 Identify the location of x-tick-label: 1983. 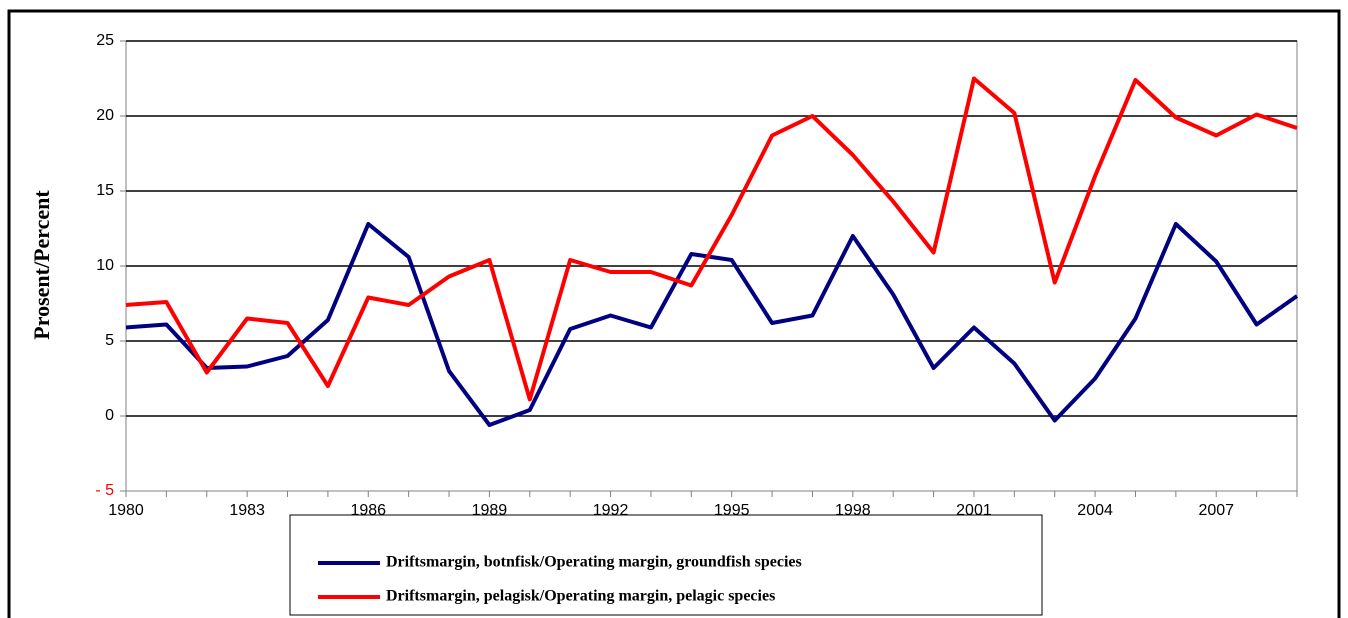
(247, 510).